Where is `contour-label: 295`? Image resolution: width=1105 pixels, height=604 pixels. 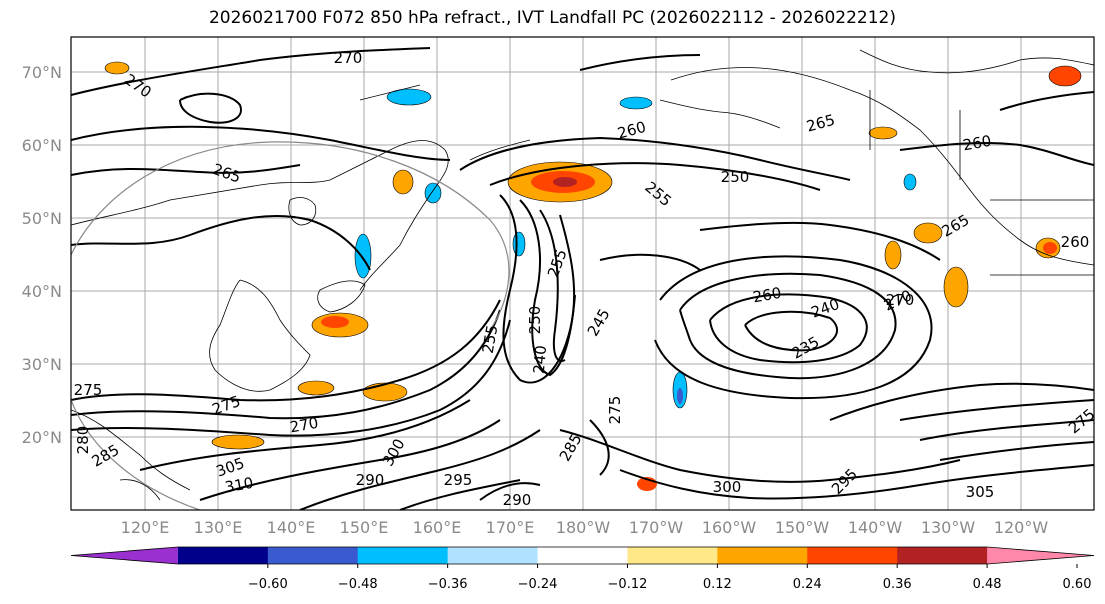
contour-label: 295 is located at coordinates (458, 480).